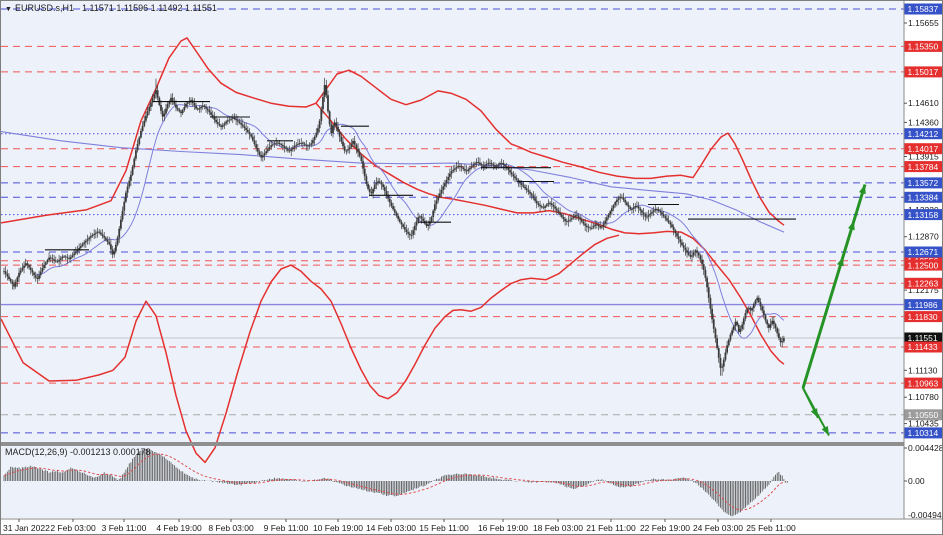 The height and width of the screenshot is (535, 943). I want to click on time-axis-label: 3 Feb 11:00, so click(124, 528).